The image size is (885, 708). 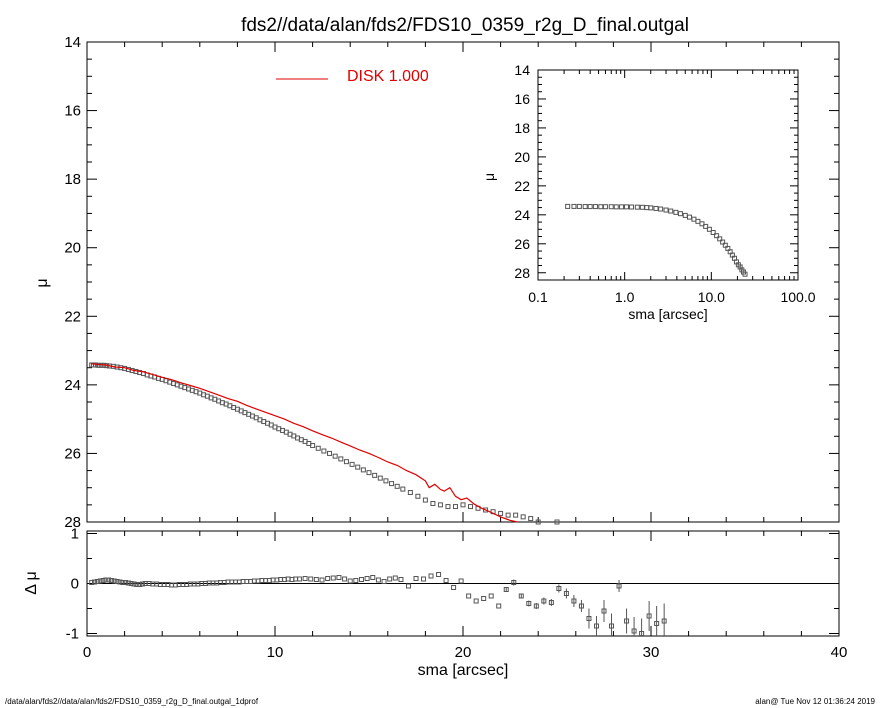 What do you see at coordinates (452, 584) in the screenshot?
I see `residual-y-ticks: 1 0 -1` at bounding box center [452, 584].